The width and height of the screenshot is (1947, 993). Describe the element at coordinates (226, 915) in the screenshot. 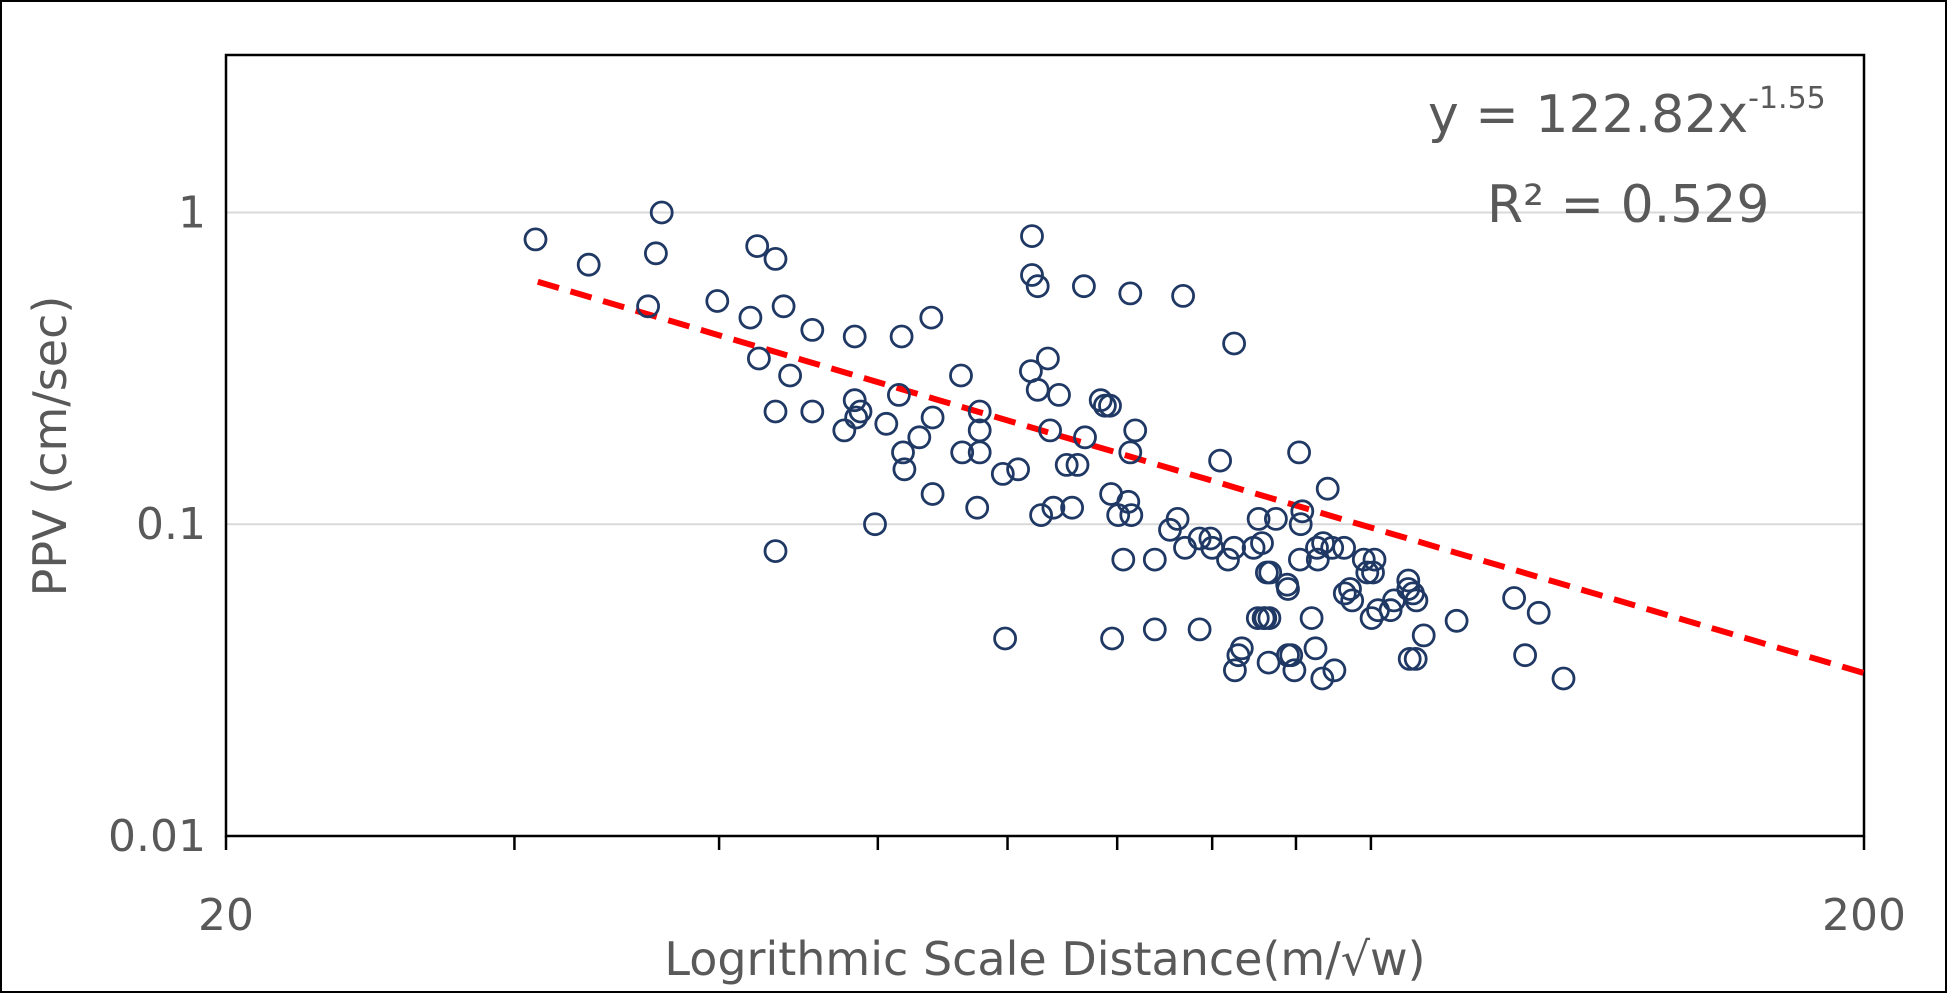

I see `x-tick-label-0: 20` at that location.